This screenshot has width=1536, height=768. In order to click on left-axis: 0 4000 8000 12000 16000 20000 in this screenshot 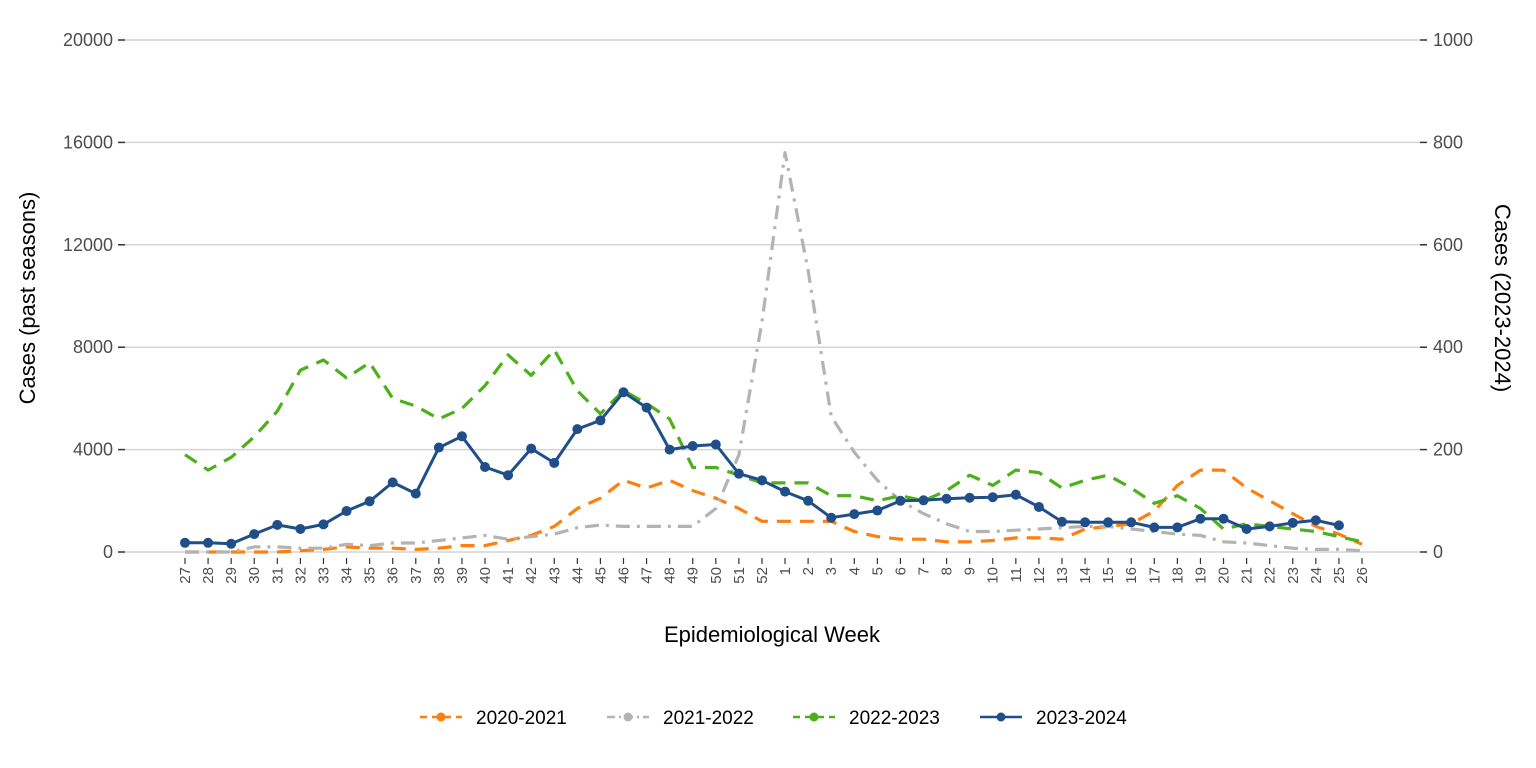, I will do `click(94, 296)`.